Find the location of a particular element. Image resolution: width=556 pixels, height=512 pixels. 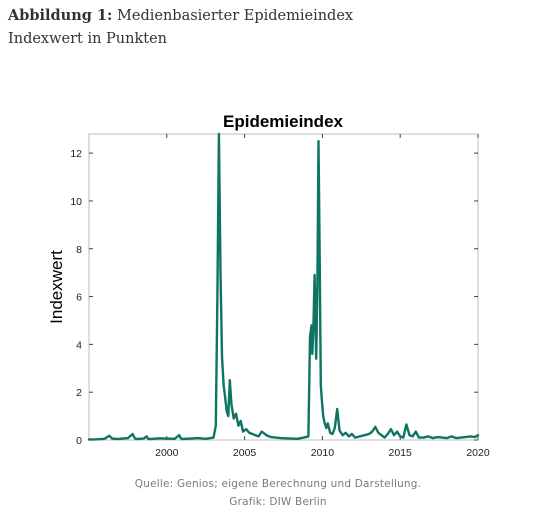

x-tick-label: 2010 is located at coordinates (323, 453).